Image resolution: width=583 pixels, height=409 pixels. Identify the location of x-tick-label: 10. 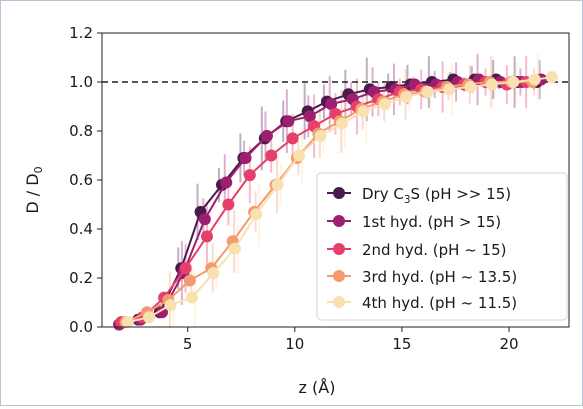
(294, 344).